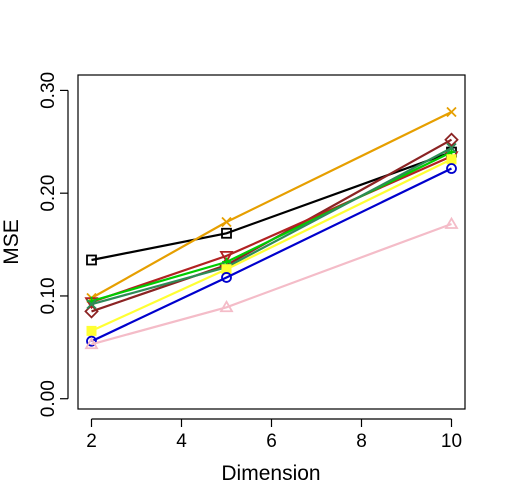 This screenshot has height=504, width=505. I want to click on y-axis-title: MSE, so click(11, 242).